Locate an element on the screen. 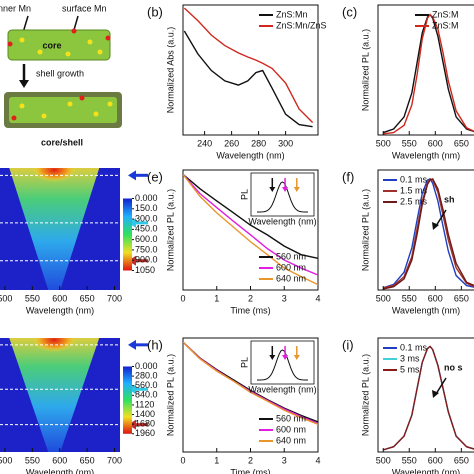 The height and width of the screenshot is (474, 474). x-tick-label: 0 is located at coordinates (182, 460).